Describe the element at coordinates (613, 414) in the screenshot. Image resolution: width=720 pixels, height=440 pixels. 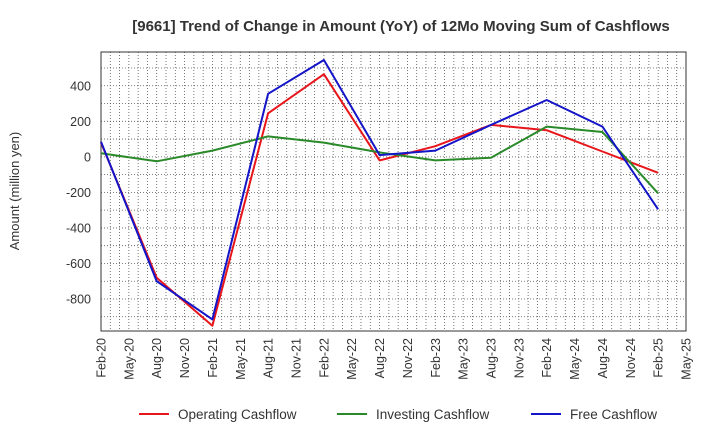
I see `legend-label: Free Cashflow` at that location.